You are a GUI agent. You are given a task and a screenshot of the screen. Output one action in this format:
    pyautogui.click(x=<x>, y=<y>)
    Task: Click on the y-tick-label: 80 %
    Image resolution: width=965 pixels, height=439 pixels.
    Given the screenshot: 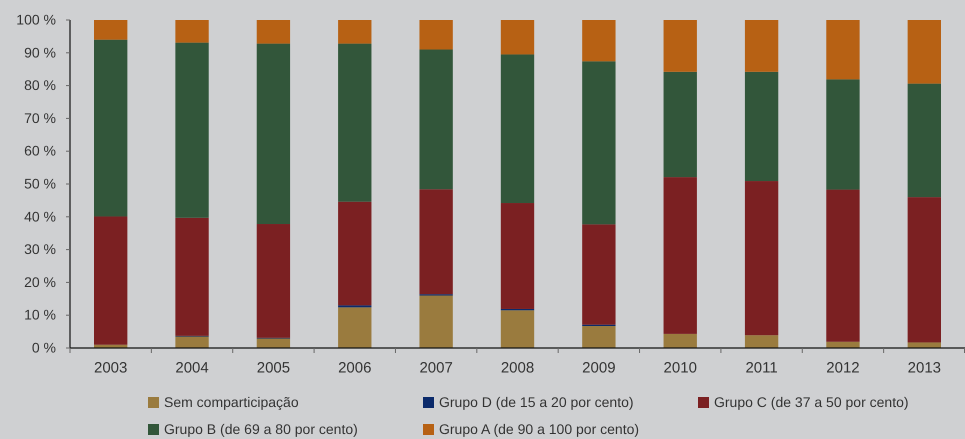 What is the action you would take?
    pyautogui.click(x=40, y=85)
    